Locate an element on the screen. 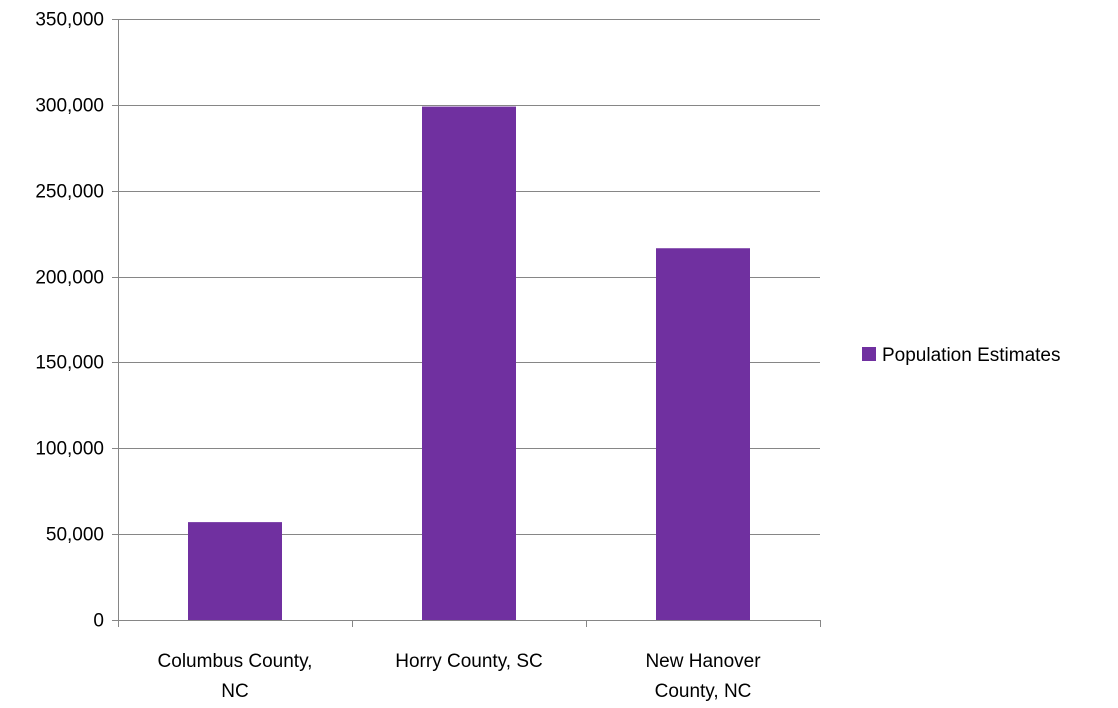  legend-swatch is located at coordinates (869, 354).